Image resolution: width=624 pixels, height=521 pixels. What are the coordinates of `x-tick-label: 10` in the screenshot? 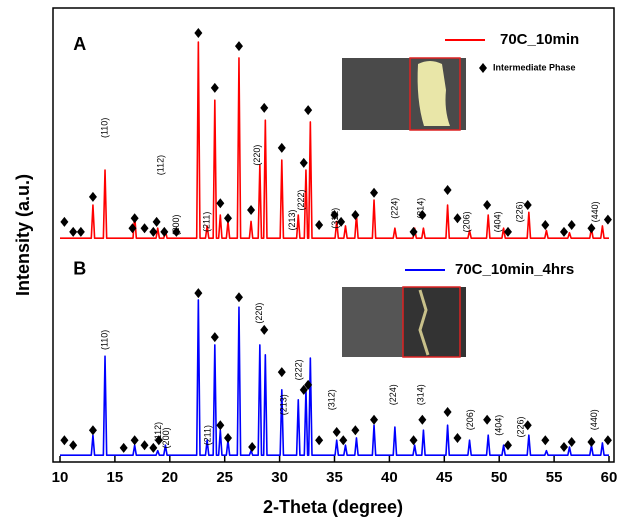 It's located at (60, 477).